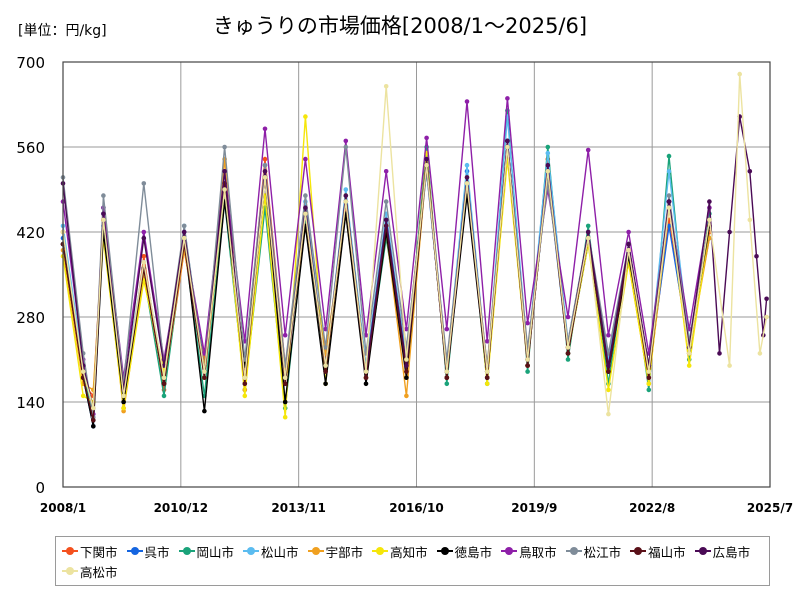  I want to click on y-tick-label: 420, so click(30, 233).